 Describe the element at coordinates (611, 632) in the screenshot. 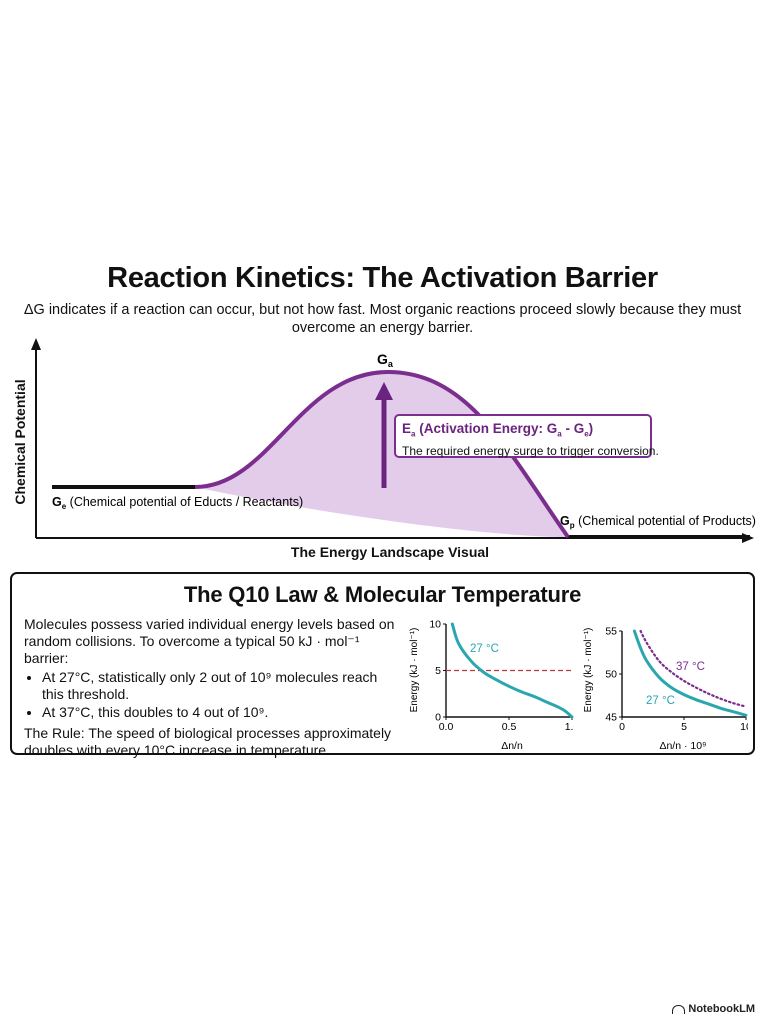

I see `chart2-y-tick-label: 55` at that location.